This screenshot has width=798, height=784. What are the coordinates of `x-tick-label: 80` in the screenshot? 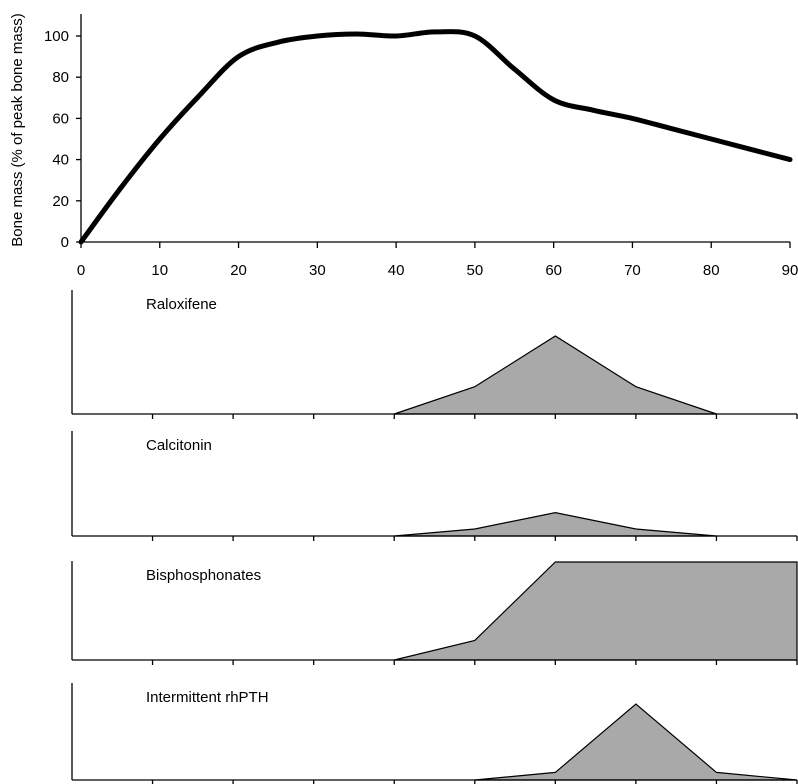 It's located at (711, 270).